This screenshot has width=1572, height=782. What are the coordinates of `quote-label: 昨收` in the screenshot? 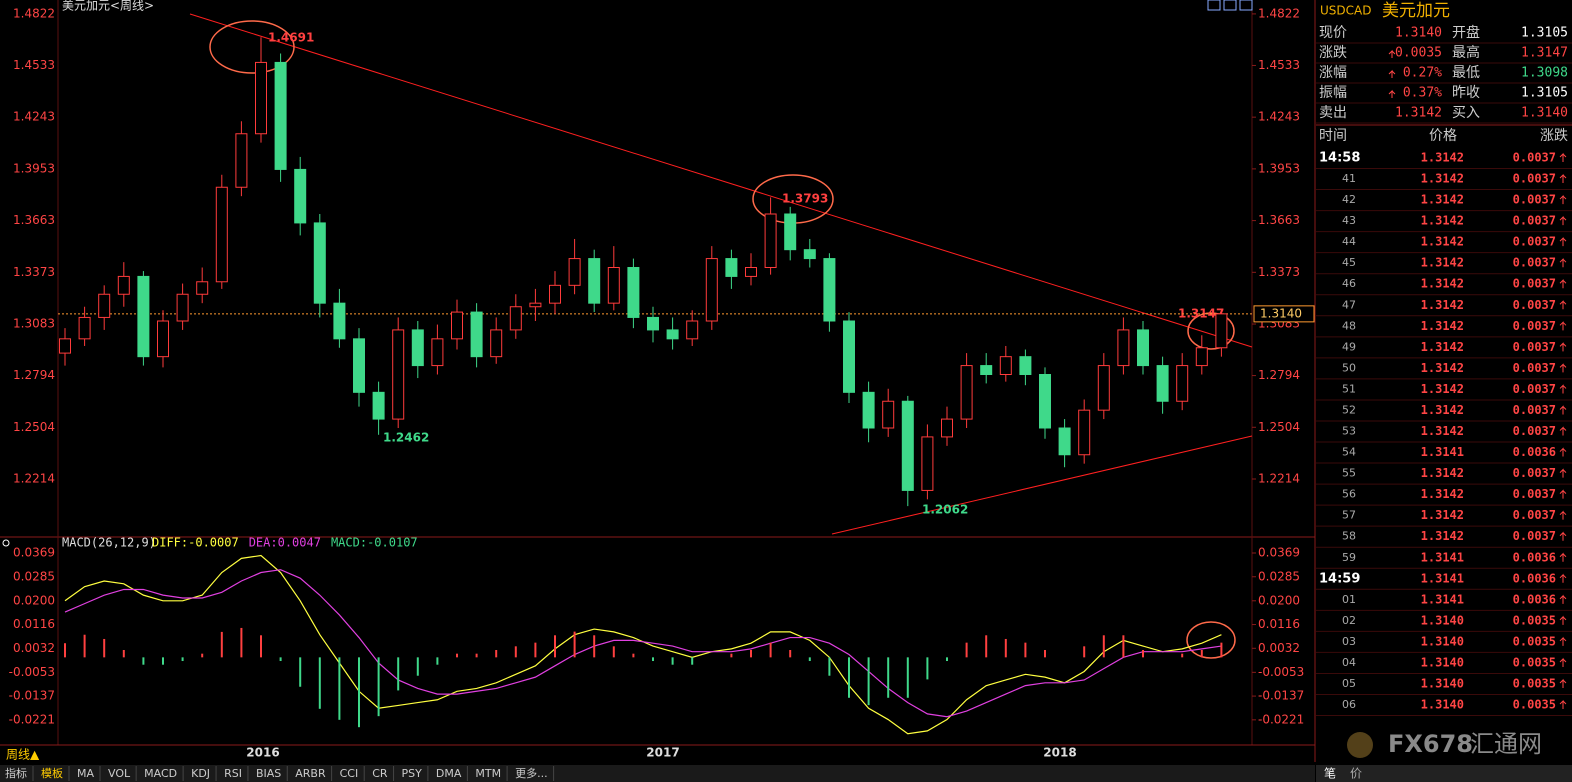 It's located at (1466, 93).